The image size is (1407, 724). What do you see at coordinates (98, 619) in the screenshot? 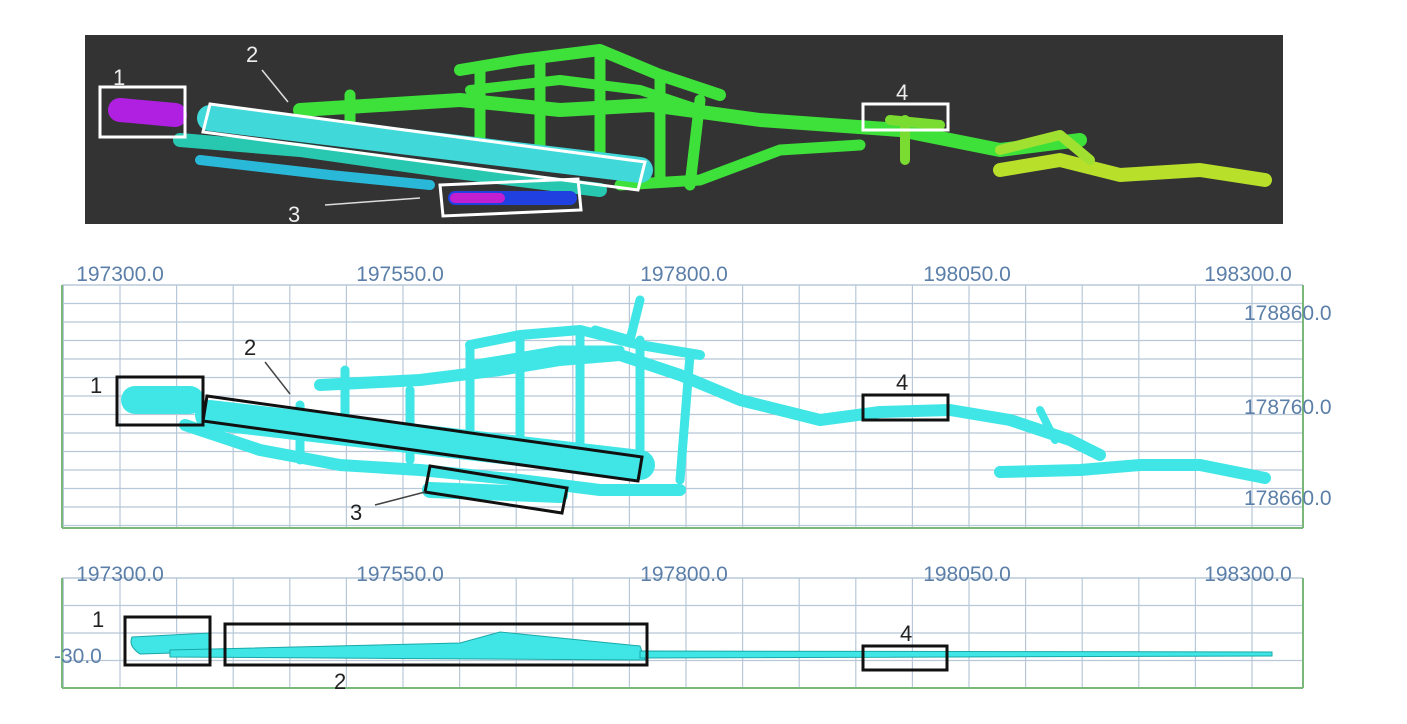
I see `section-label-1: 1` at bounding box center [98, 619].